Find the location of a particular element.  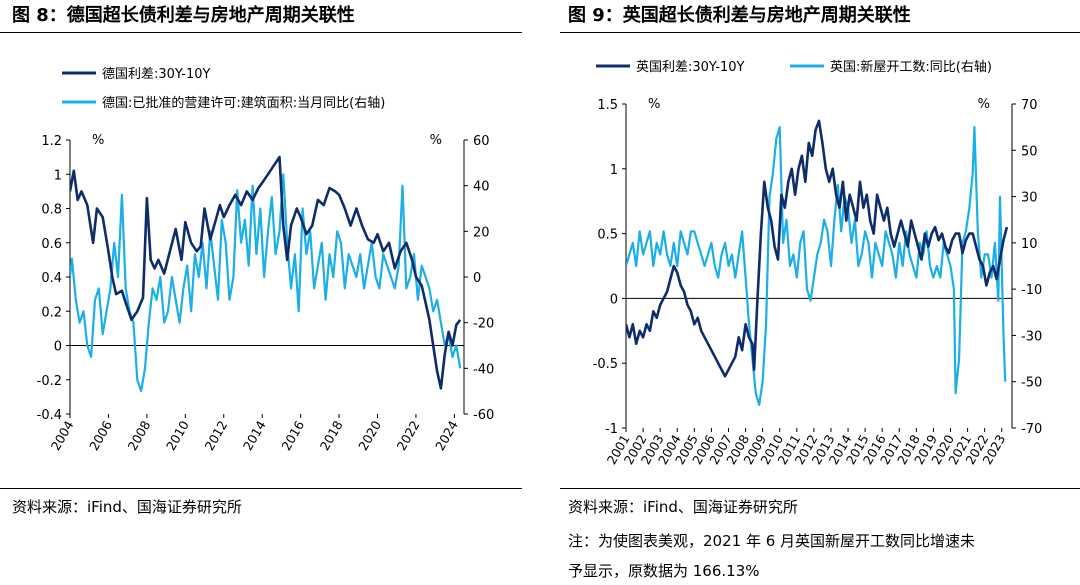

chart8-right-tick-label: -60 is located at coordinates (483, 415).